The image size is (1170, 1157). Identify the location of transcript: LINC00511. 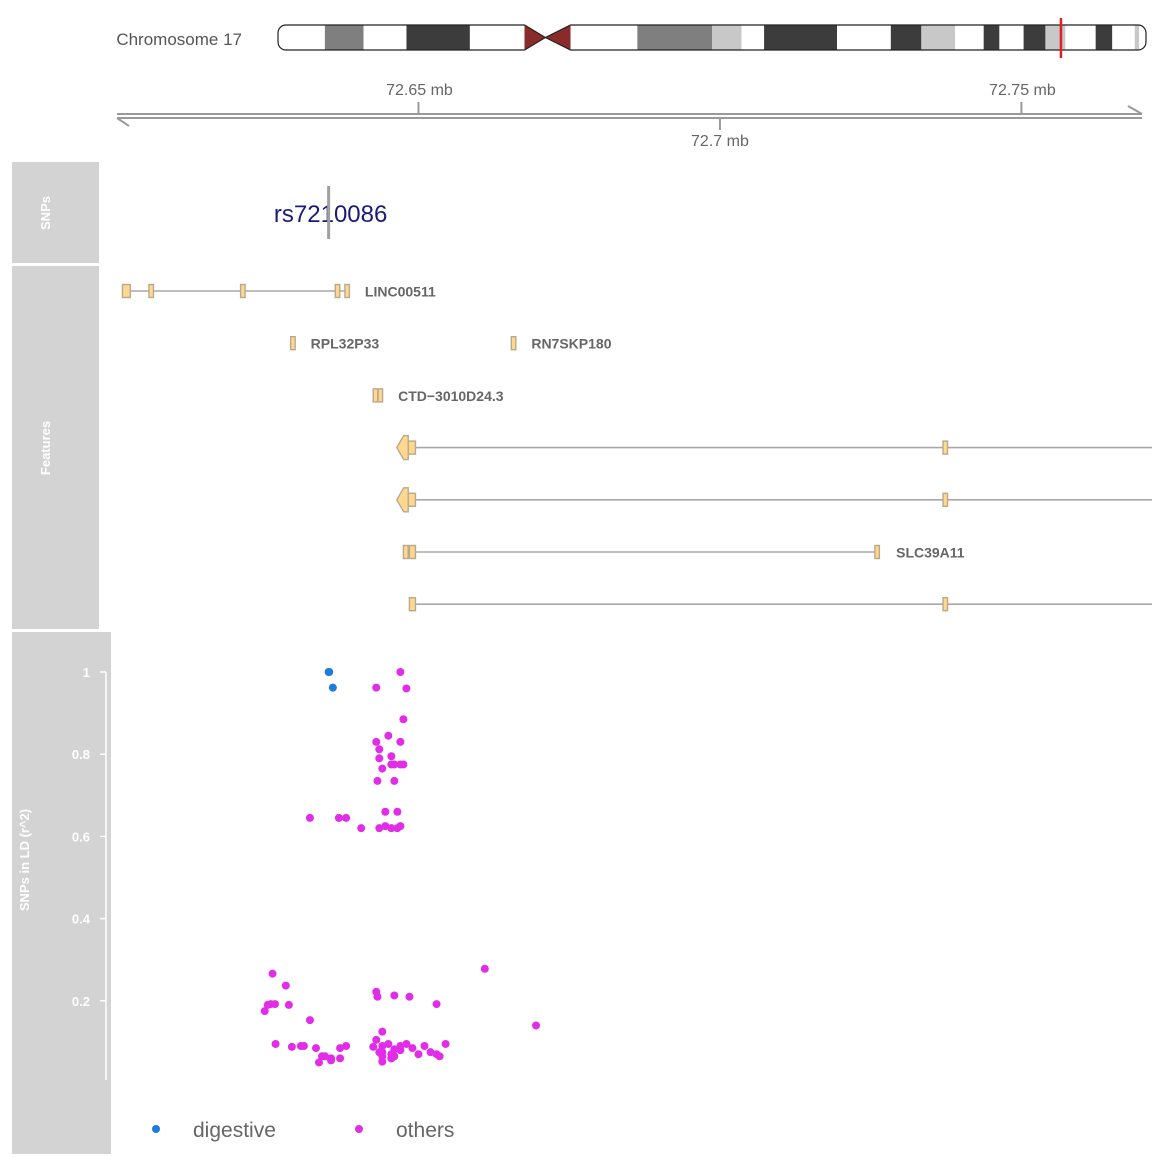
(278, 291).